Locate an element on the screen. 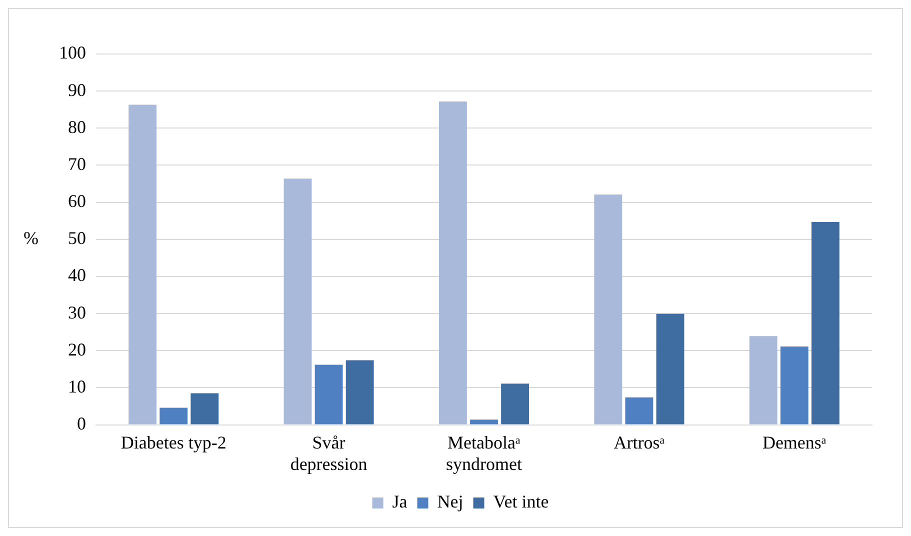  y-axis-title: % is located at coordinates (31, 238).